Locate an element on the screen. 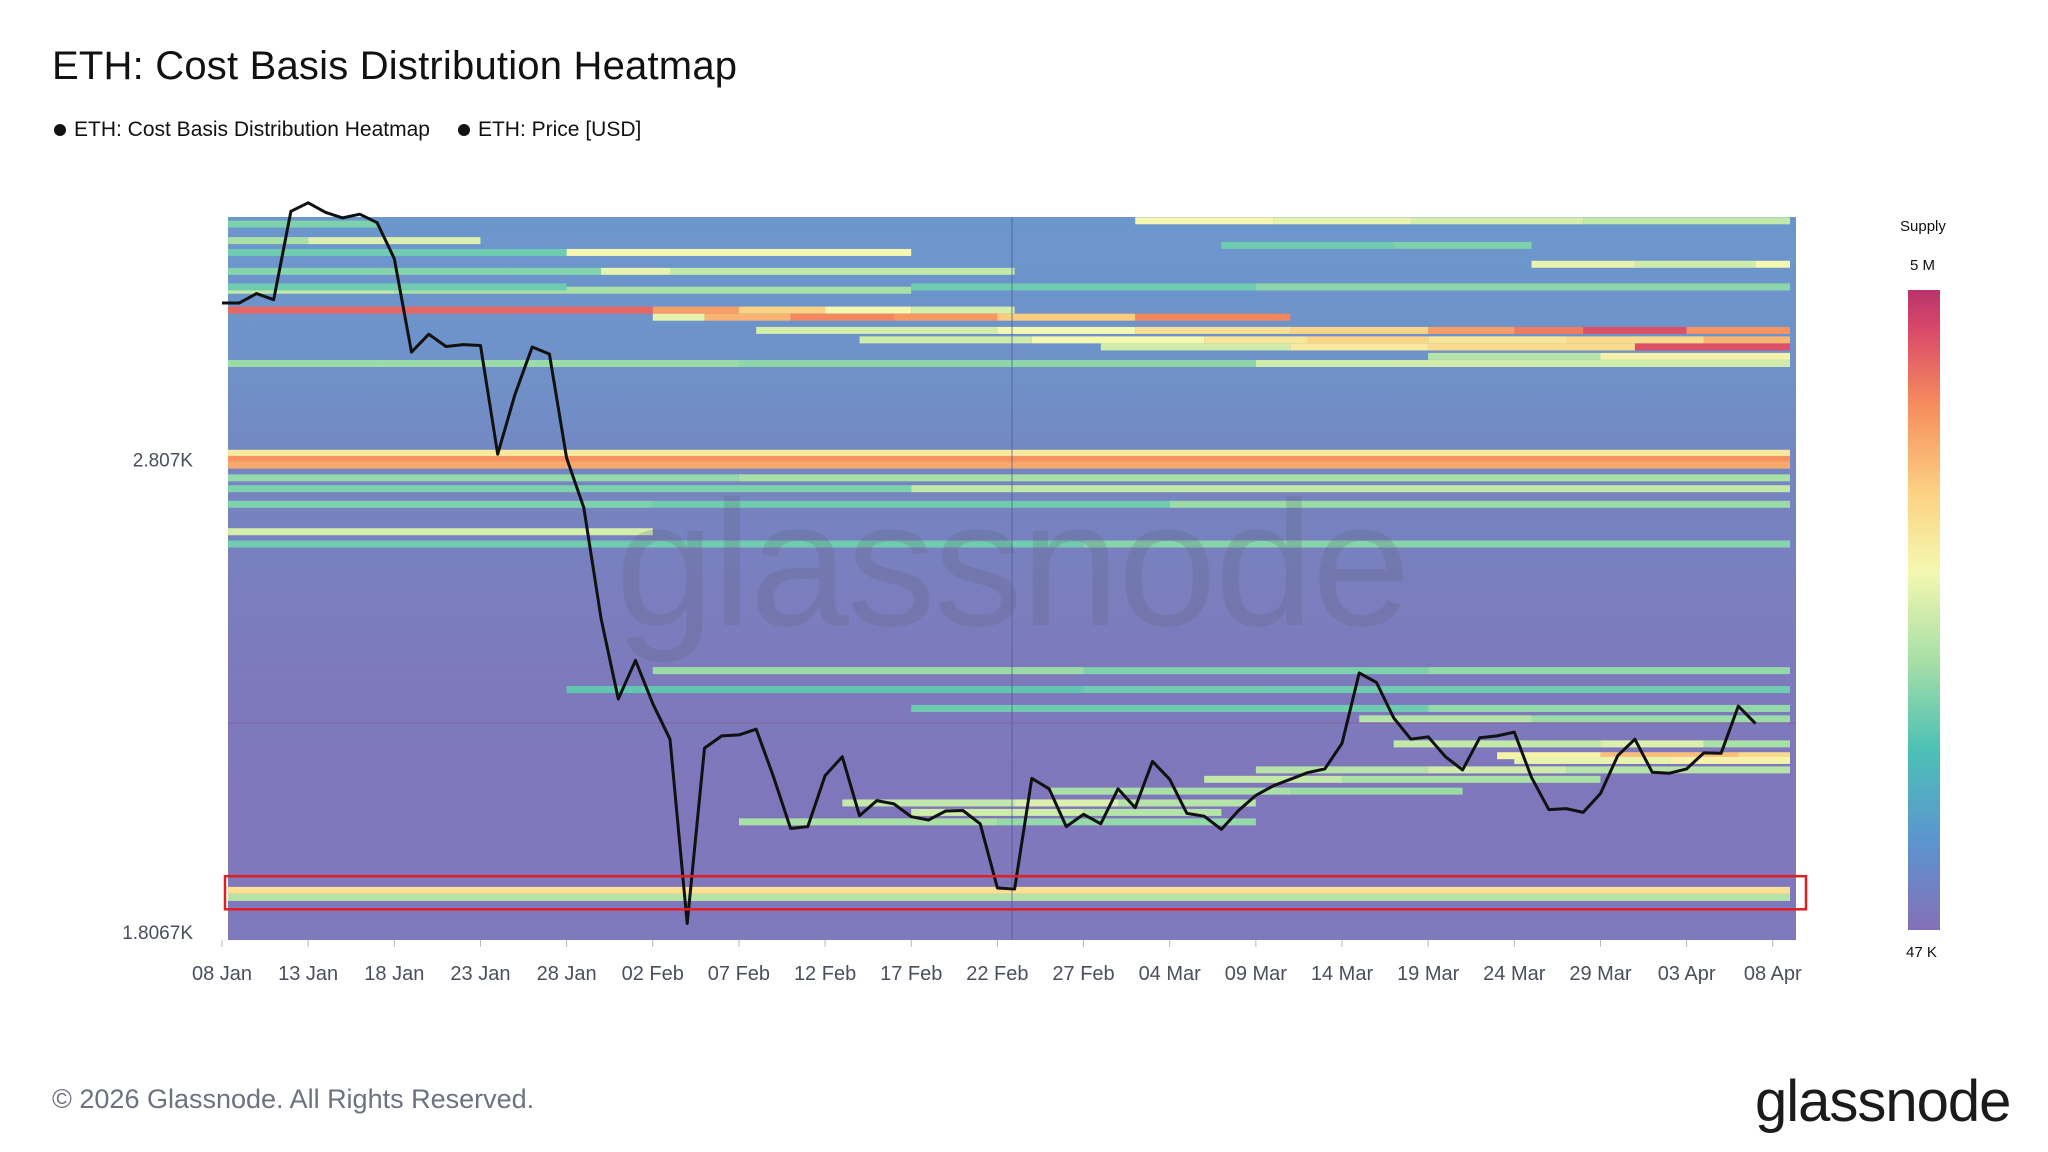 This screenshot has height=1152, width=2048. legend-item-price: ETH: Price [USD] is located at coordinates (549, 130).